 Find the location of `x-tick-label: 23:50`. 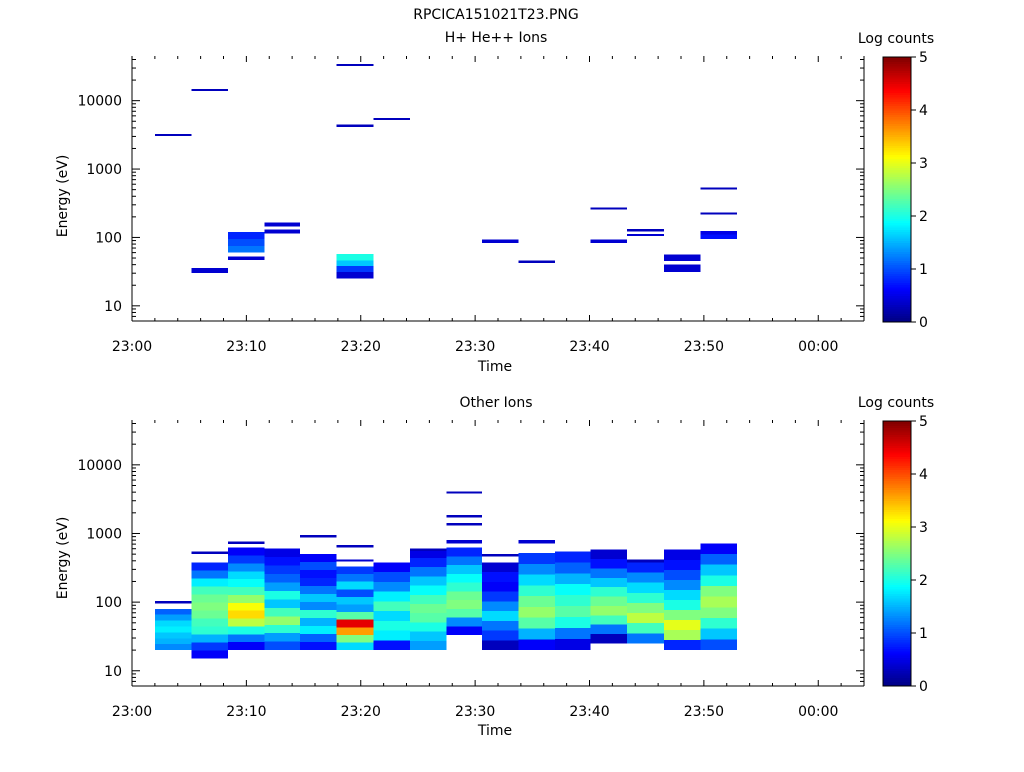

x-tick-label: 23:50 is located at coordinates (704, 712).